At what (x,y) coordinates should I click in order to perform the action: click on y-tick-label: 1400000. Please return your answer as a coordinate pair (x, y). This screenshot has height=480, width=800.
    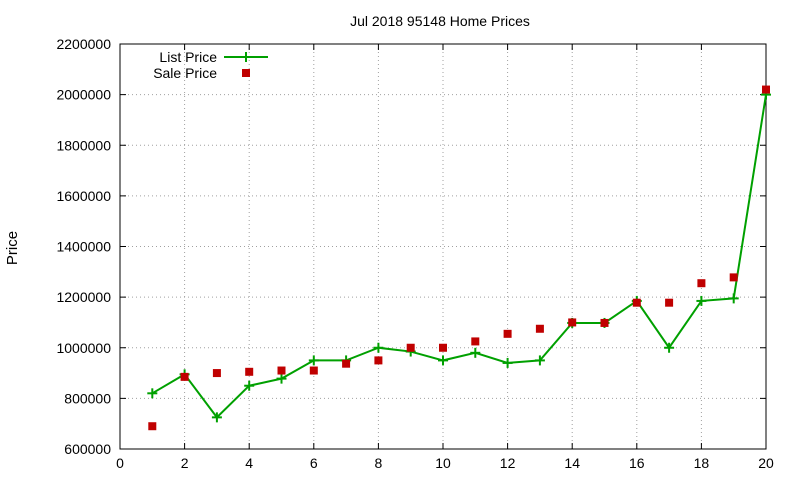
    Looking at the image, I should click on (83, 247).